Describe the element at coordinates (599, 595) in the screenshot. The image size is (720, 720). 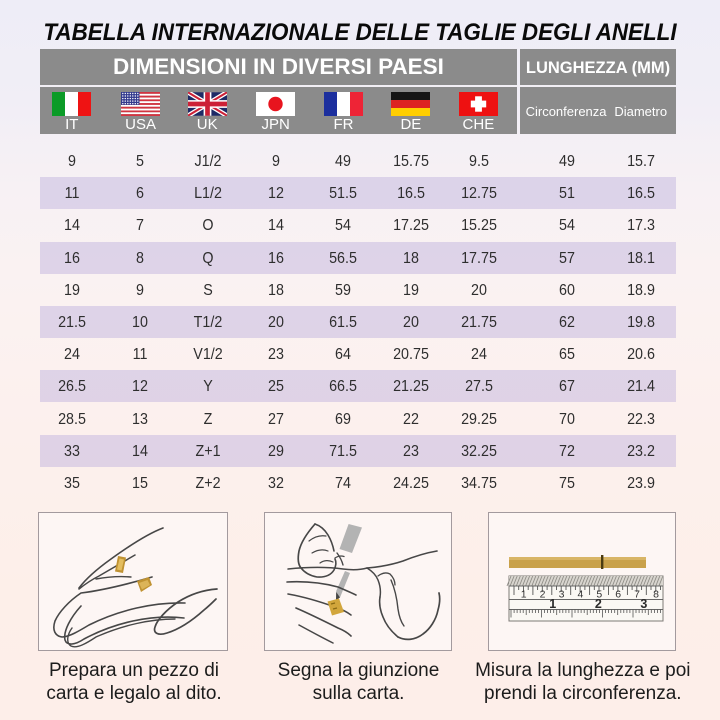
I see `svg-text: 5` at that location.